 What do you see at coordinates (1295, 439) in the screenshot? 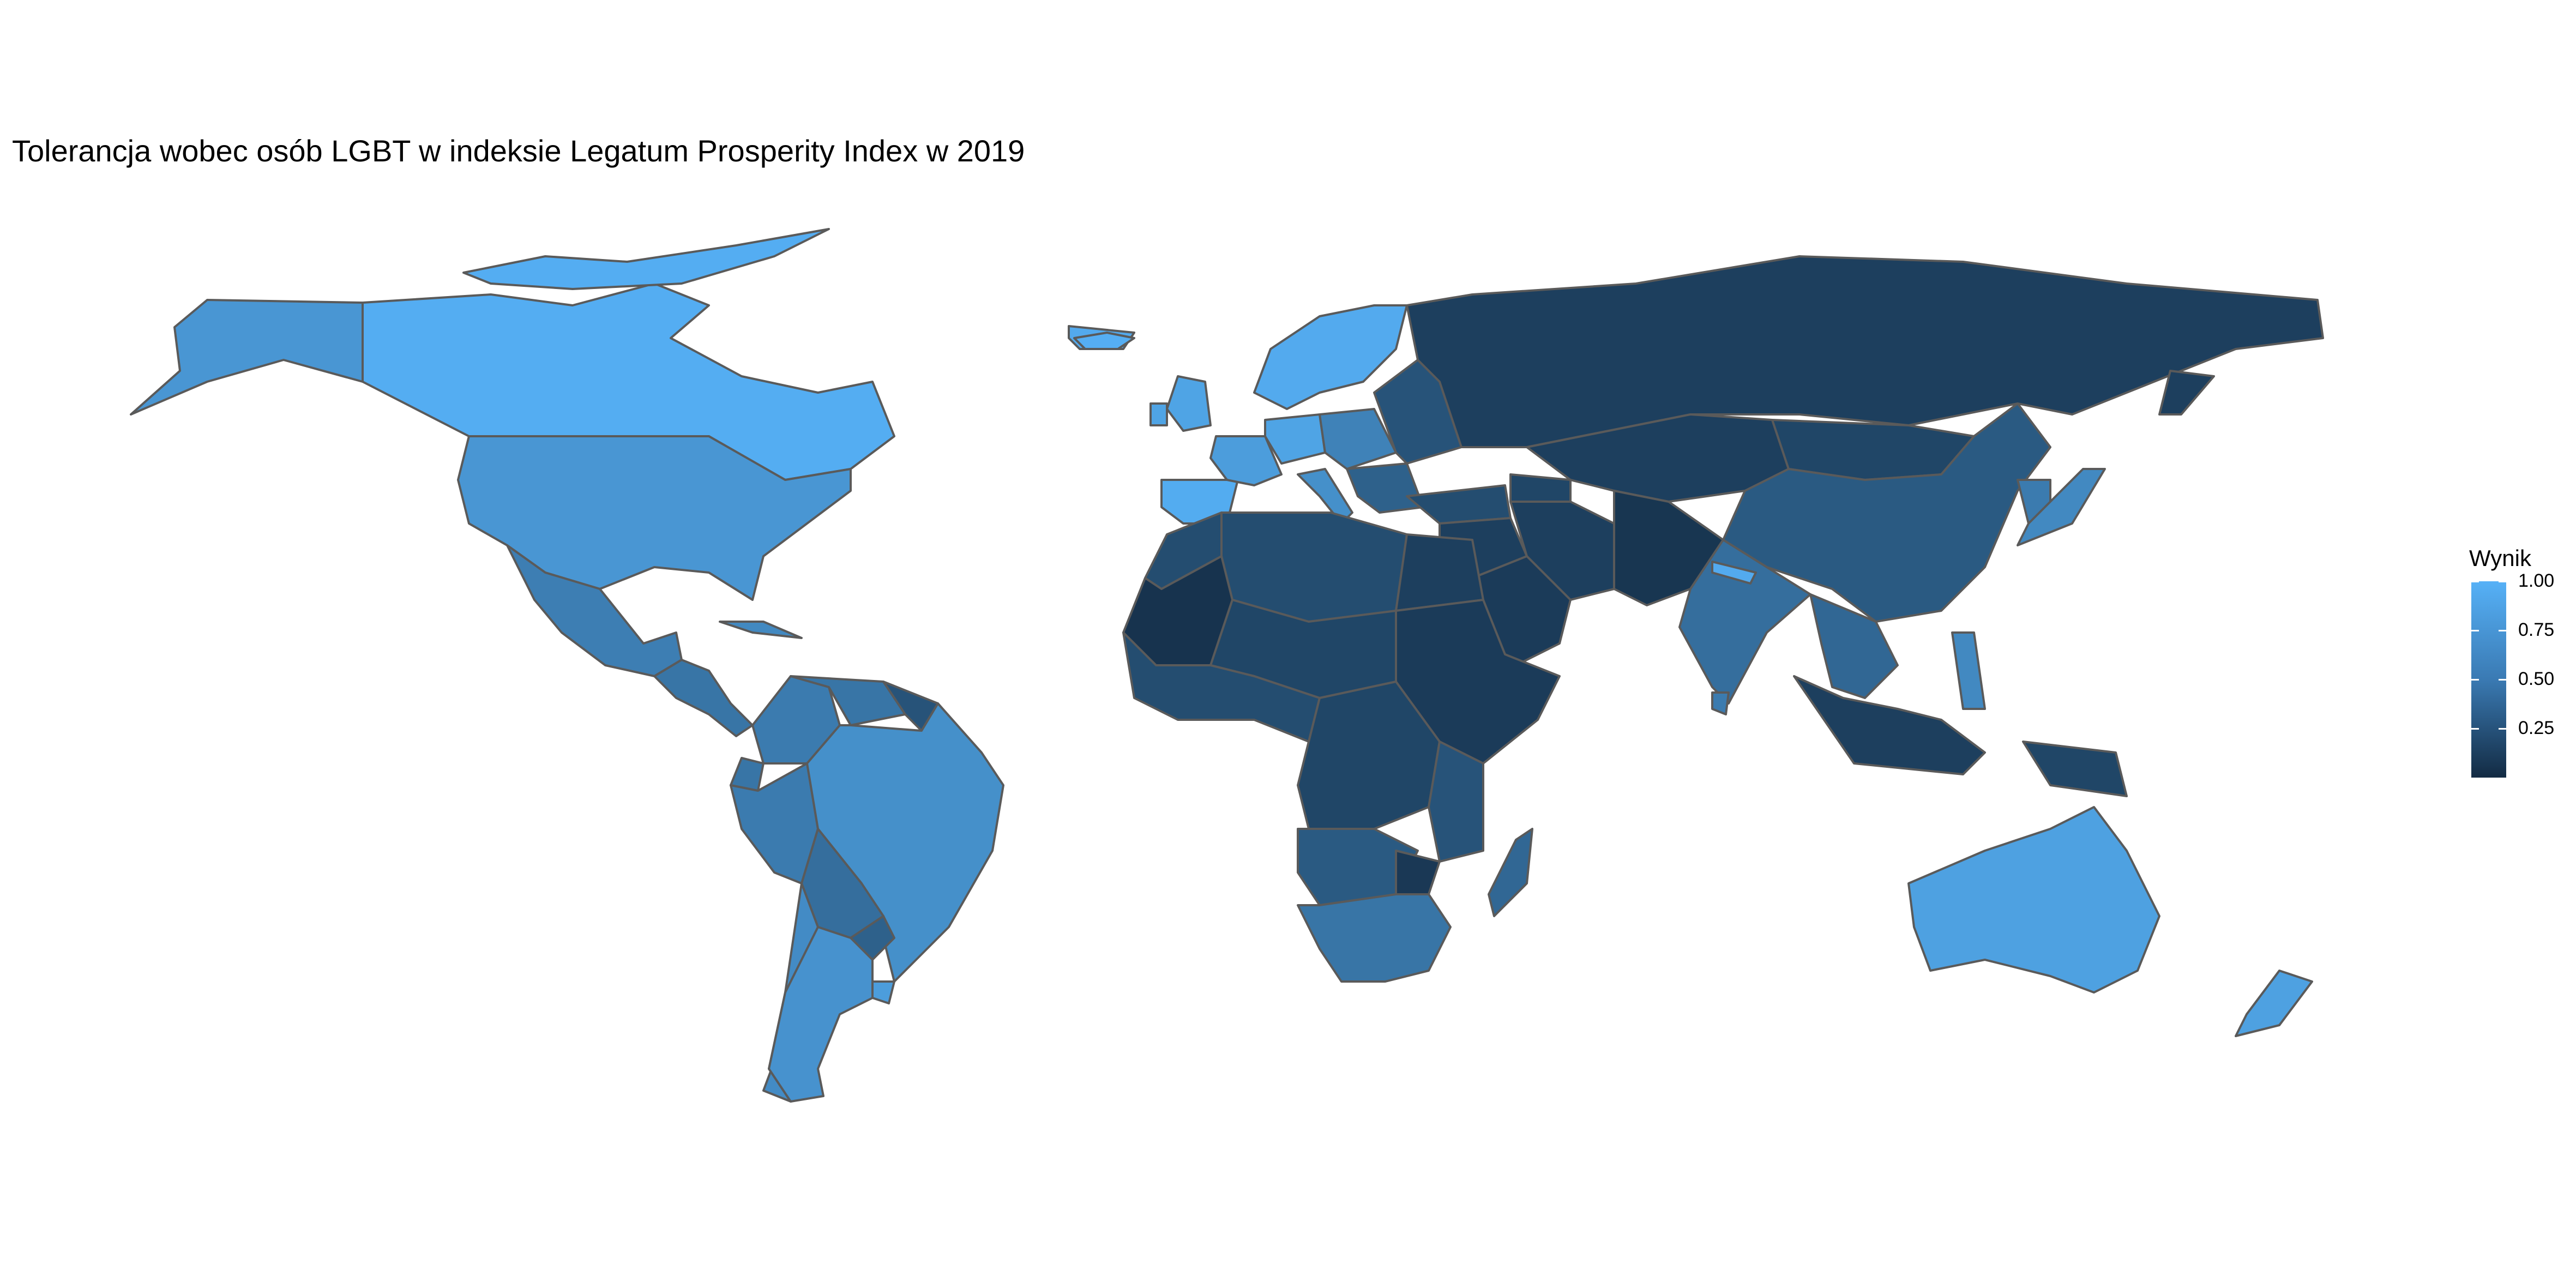
I see `region-western-europe` at bounding box center [1295, 439].